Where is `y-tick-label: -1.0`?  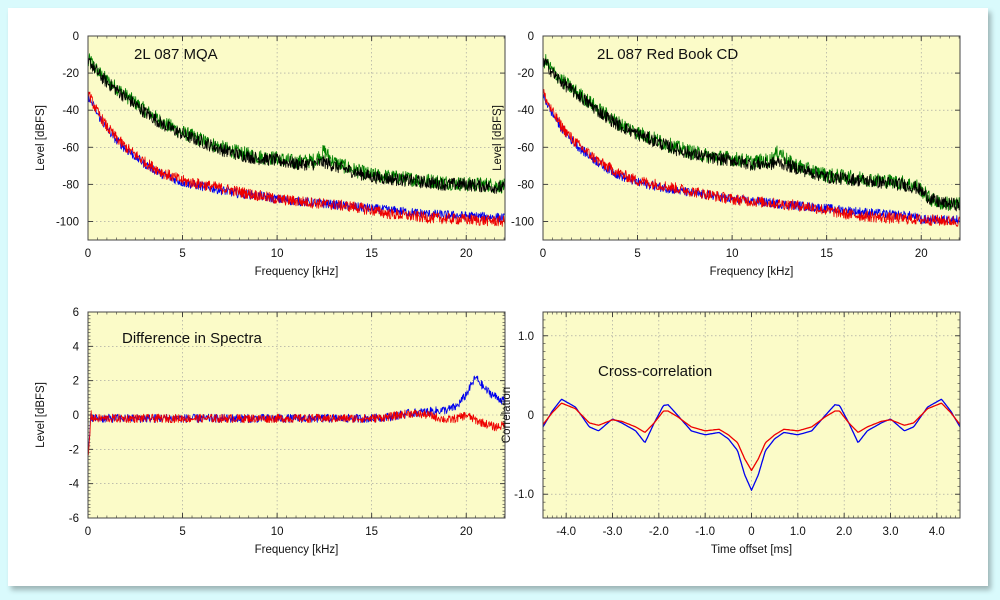
y-tick-label: -1.0 is located at coordinates (524, 495).